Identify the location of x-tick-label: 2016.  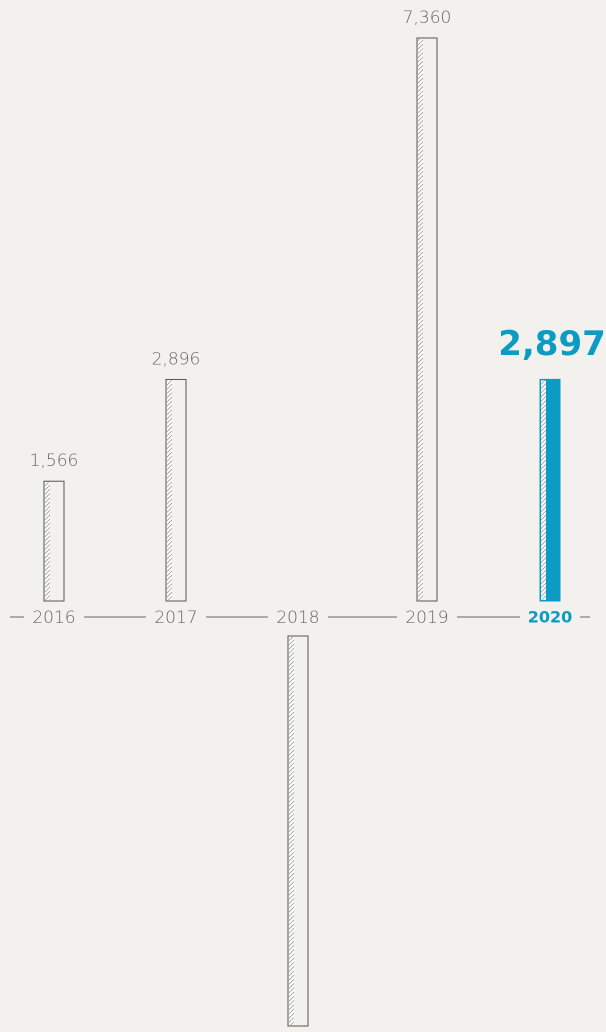
(53, 618).